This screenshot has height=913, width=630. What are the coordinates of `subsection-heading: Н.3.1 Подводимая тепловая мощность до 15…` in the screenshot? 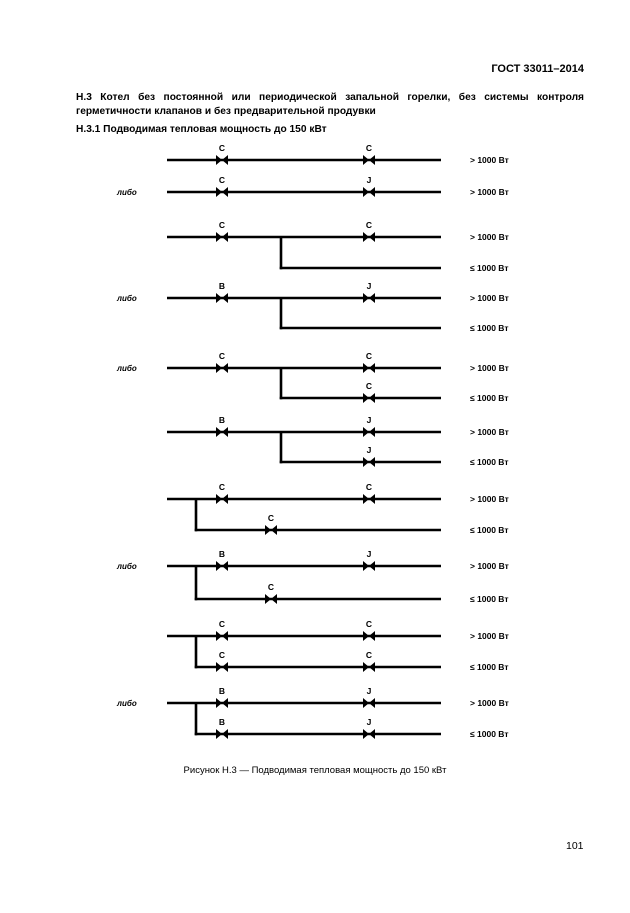 It's located at (201, 129).